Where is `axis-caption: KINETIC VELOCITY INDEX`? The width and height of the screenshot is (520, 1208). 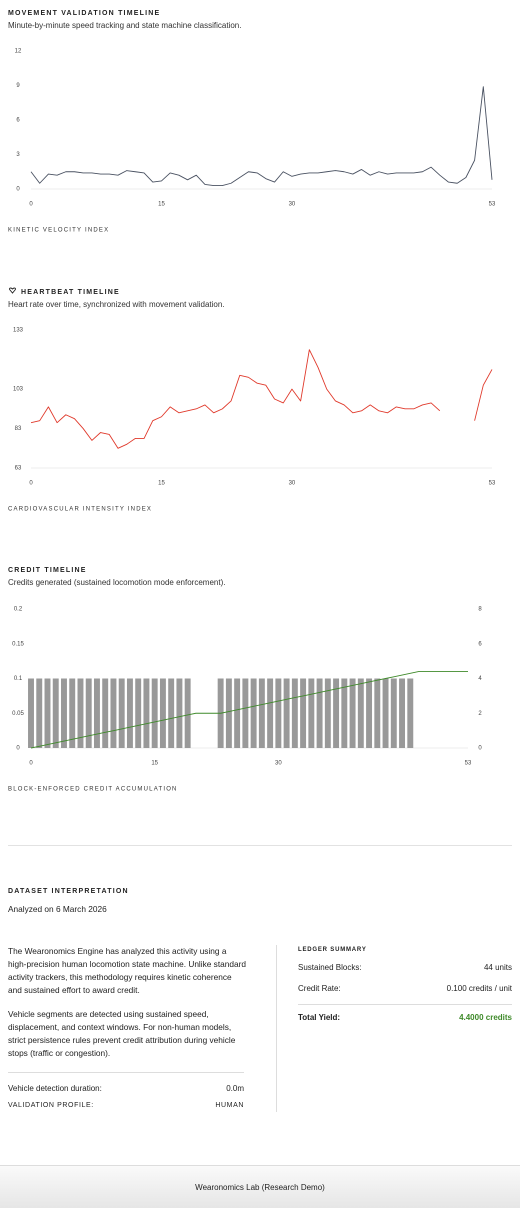
axis-caption: KINETIC VELOCITY INDEX is located at coordinates (58, 231).